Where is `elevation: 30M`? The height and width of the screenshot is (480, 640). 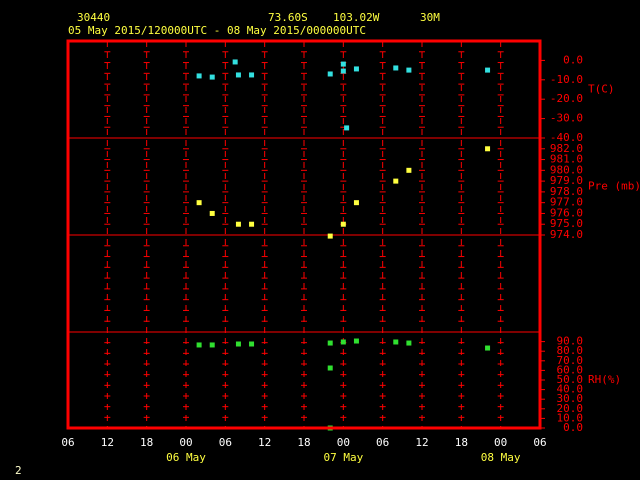
elevation: 30M is located at coordinates (430, 17).